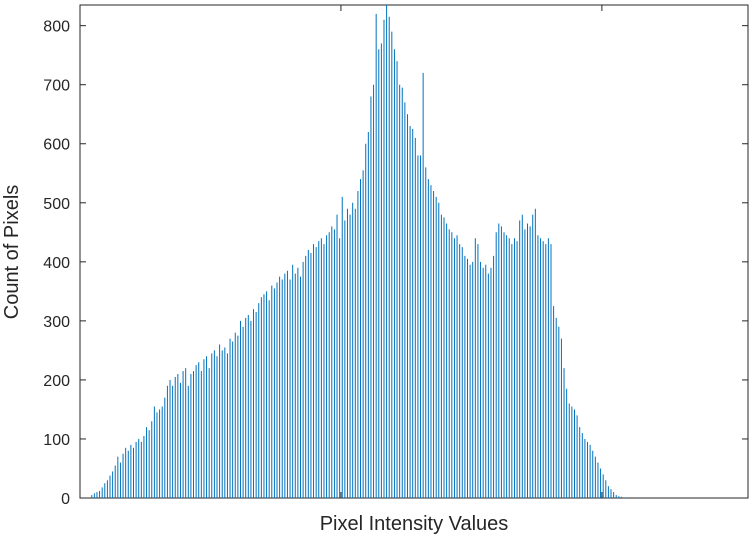 The width and height of the screenshot is (755, 537). Describe the element at coordinates (12, 252) in the screenshot. I see `y-axis-label: Count of Pixels` at that location.